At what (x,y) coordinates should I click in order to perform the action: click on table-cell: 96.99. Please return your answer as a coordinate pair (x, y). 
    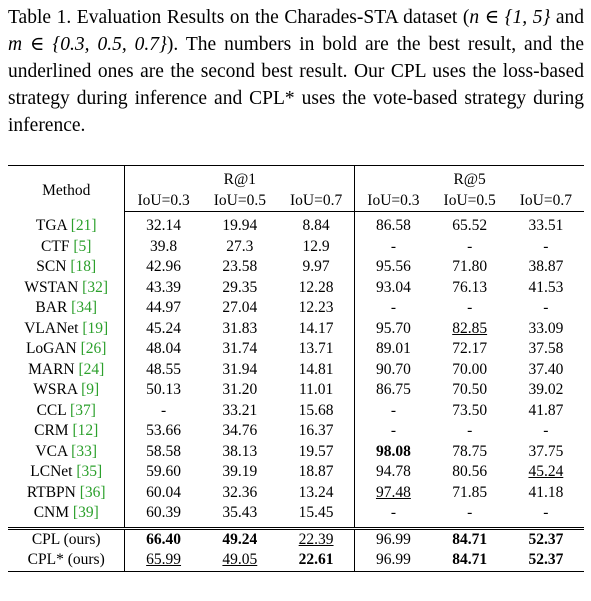
    Looking at the image, I should click on (393, 559).